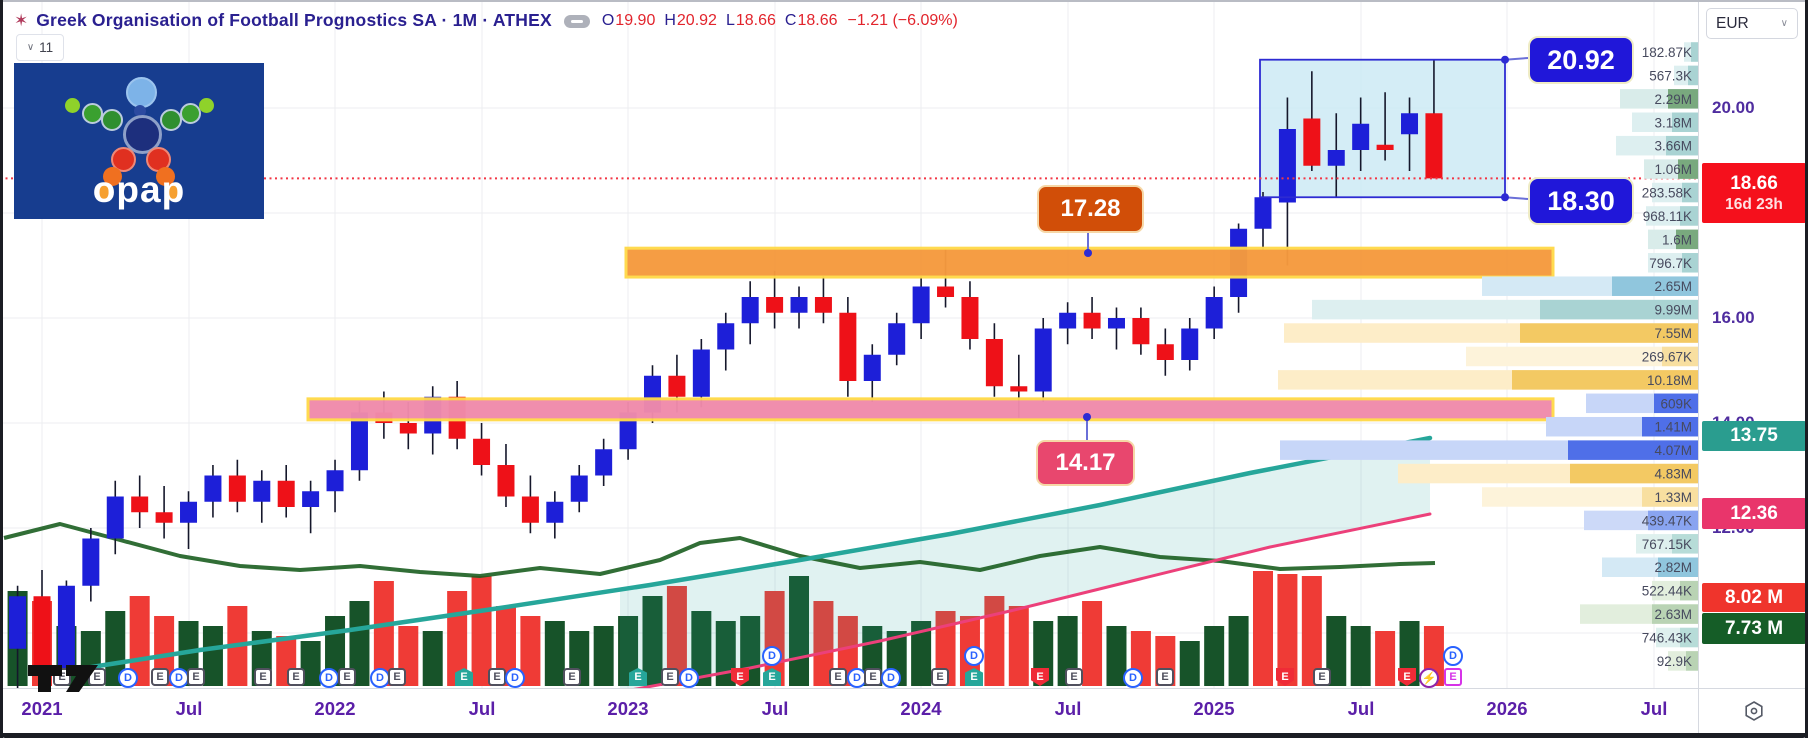  I want to click on volume-badge-red: 8.02 M, so click(1754, 597).